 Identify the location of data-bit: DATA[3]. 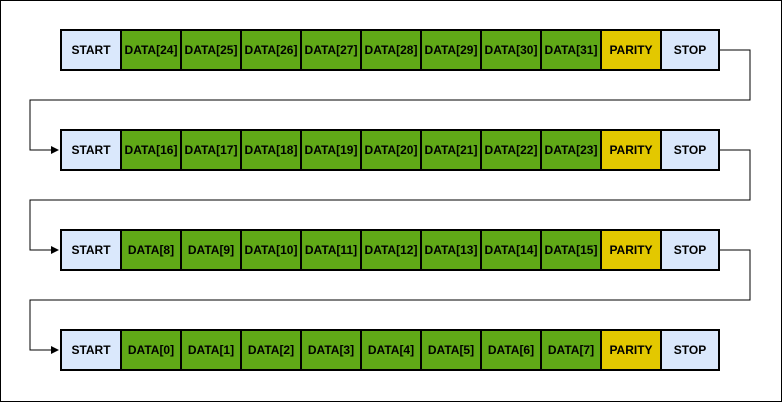
(332, 350).